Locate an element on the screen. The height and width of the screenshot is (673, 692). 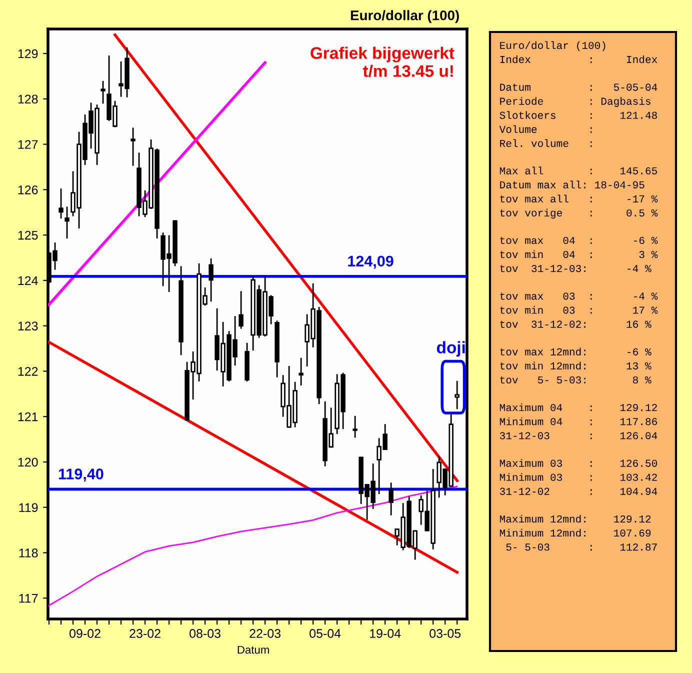
text: tov max 12mnd: -6 % tov min 12mnd: 13 % tov 5- 5-03: 8 % is located at coordinates (576, 366).